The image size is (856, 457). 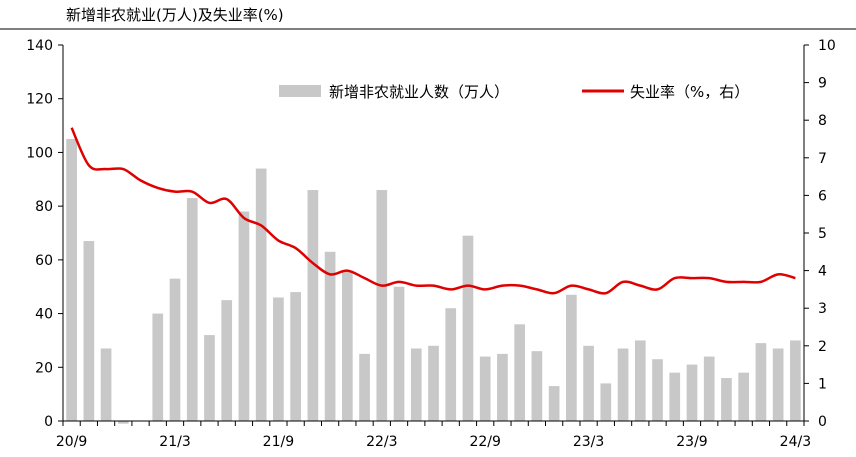 What do you see at coordinates (588, 442) in the screenshot?
I see `x-tick-label: 23/3` at bounding box center [588, 442].